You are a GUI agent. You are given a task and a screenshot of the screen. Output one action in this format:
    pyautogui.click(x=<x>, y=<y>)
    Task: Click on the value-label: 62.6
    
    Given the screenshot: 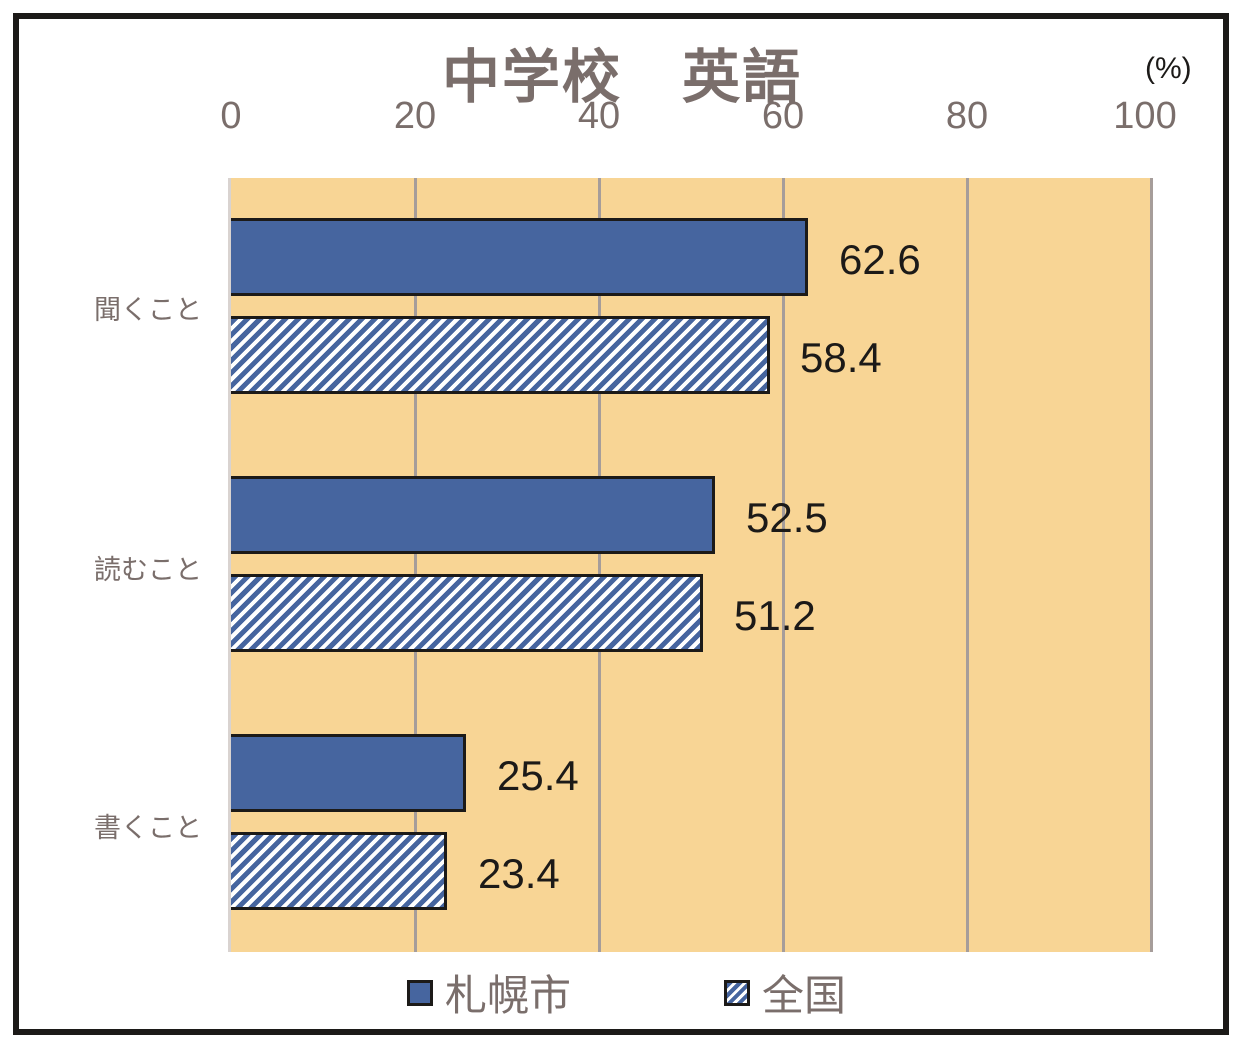 What is the action you would take?
    pyautogui.click(x=880, y=259)
    